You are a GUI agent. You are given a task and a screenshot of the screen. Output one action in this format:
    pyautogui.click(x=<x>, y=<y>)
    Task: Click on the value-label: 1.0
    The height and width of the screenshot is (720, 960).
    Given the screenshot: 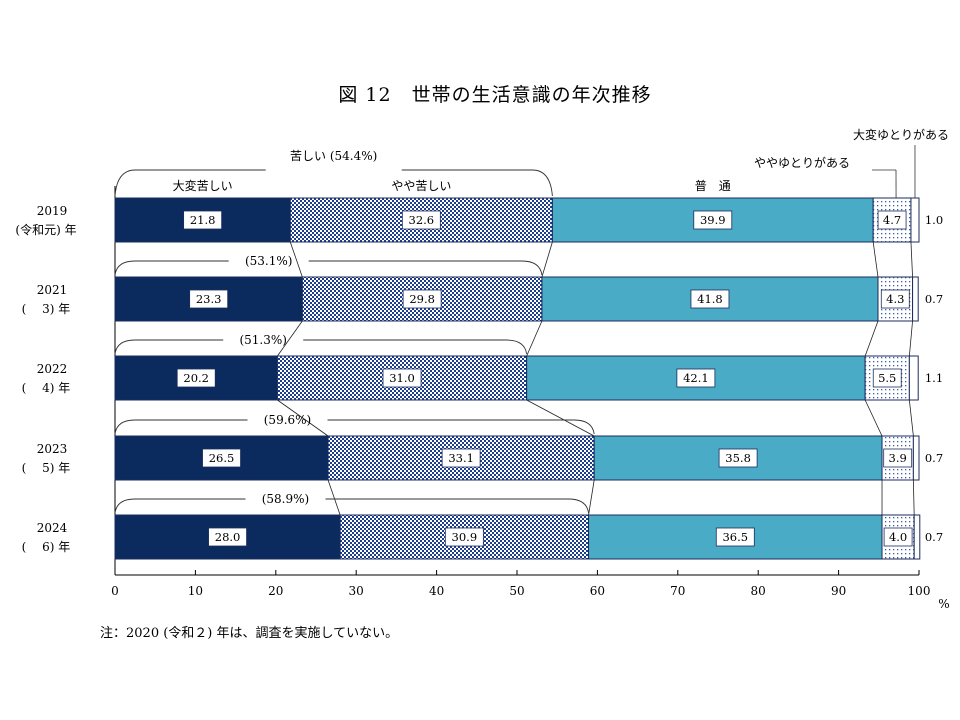 What is the action you would take?
    pyautogui.click(x=934, y=220)
    